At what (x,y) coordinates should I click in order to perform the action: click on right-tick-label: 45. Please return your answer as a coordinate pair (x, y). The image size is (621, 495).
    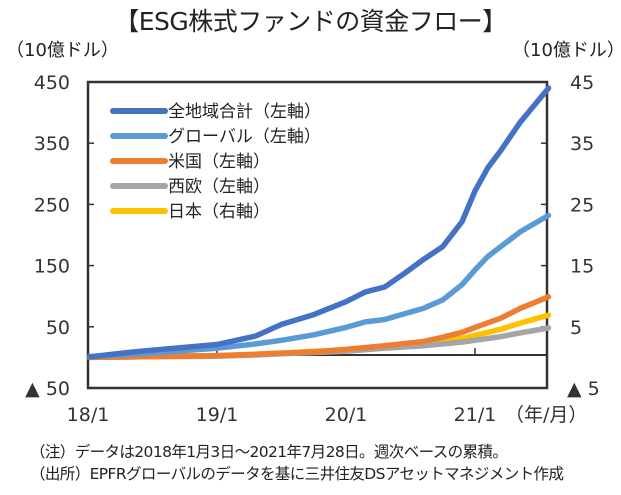
    Looking at the image, I should click on (582, 83).